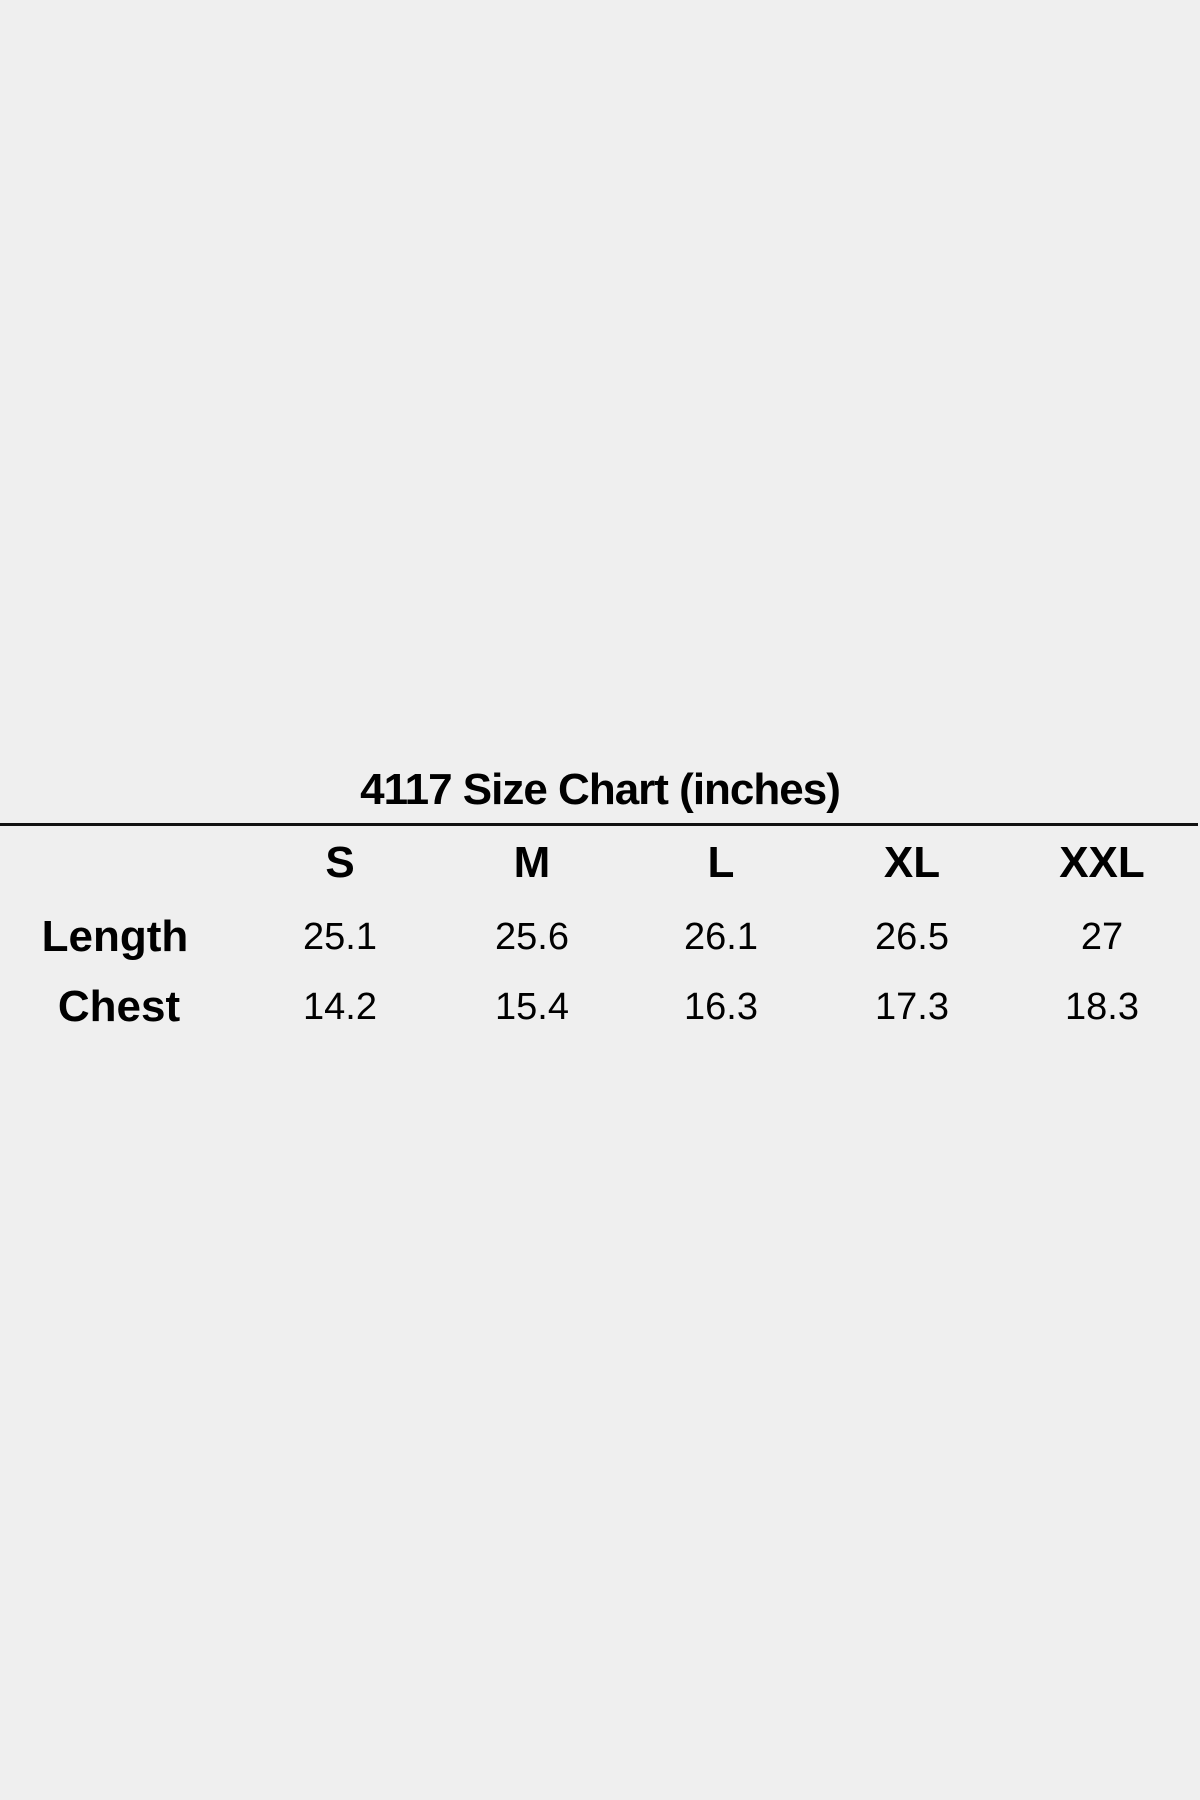  I want to click on table-cell: 25.6, so click(532, 937).